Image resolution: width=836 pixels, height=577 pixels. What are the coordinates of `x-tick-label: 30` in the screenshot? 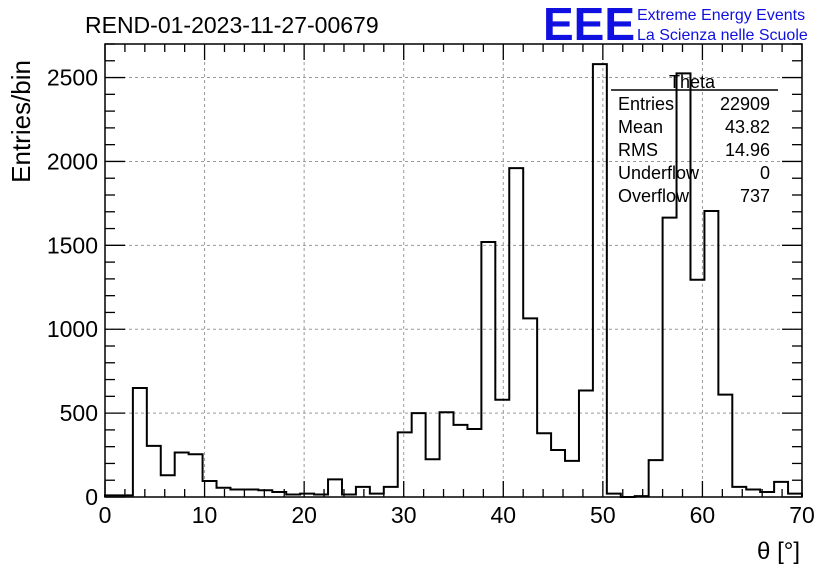 It's located at (404, 515).